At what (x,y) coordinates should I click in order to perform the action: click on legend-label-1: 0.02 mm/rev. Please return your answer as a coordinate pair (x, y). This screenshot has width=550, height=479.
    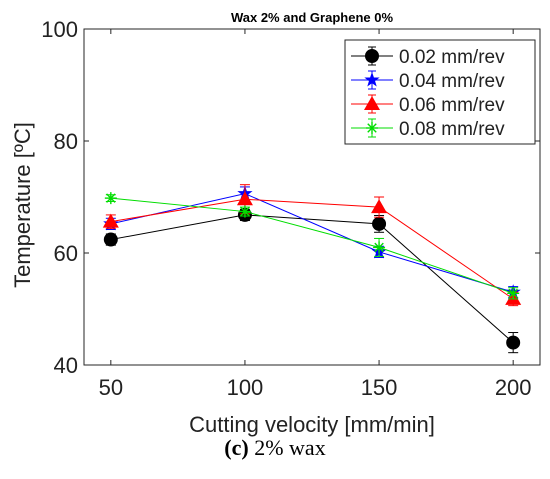
    Looking at the image, I should click on (452, 57).